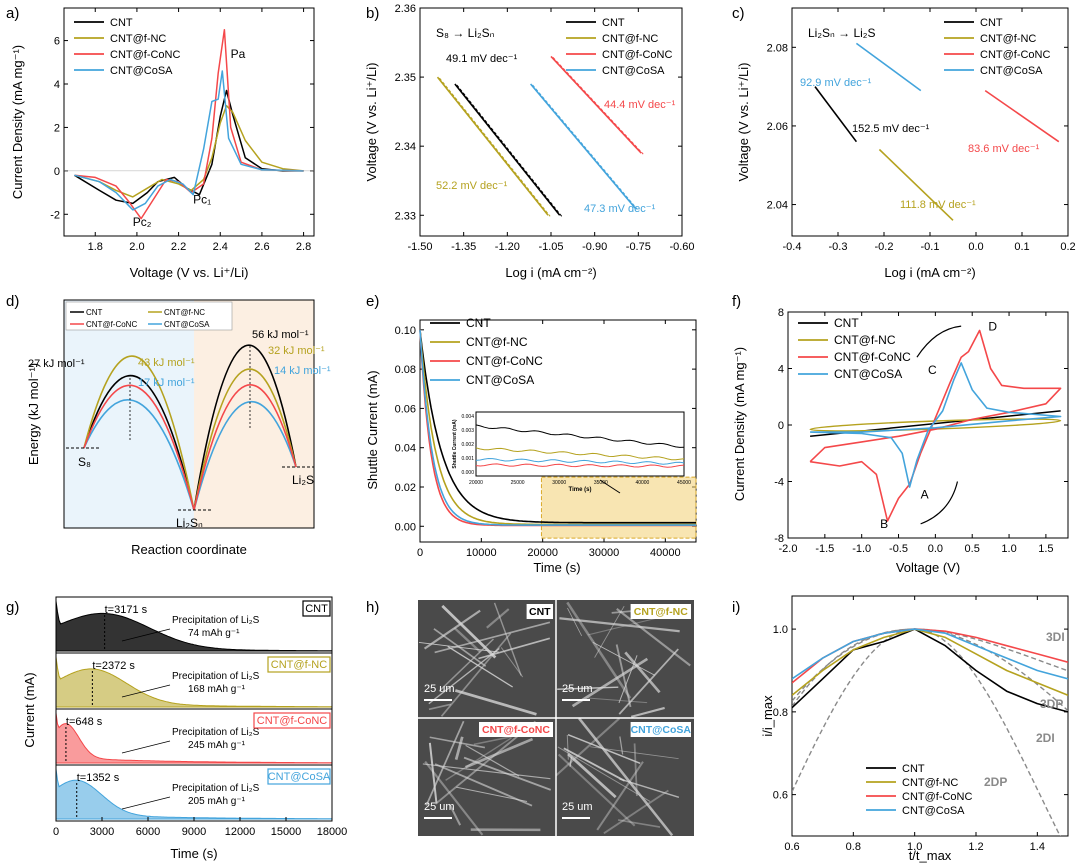 The width and height of the screenshot is (1080, 868). Describe the element at coordinates (57, 85) in the screenshot. I see `y-tick-label: 4` at that location.